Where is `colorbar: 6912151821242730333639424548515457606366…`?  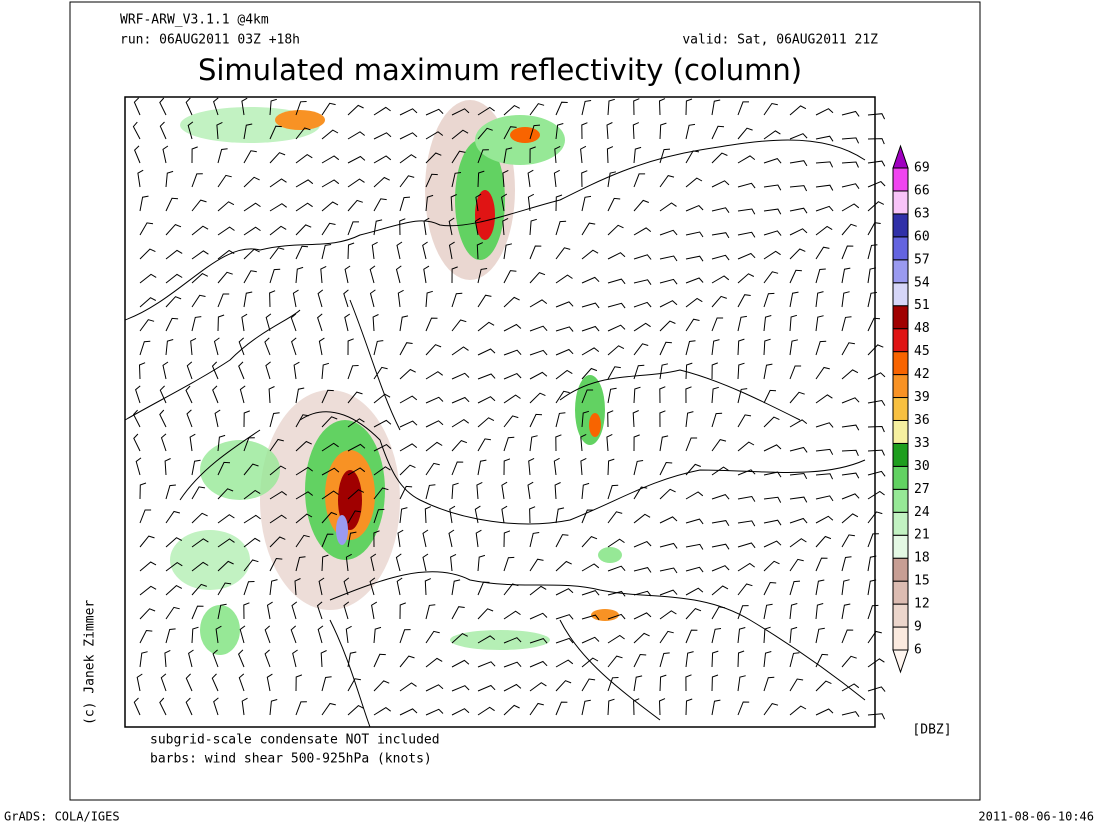 colorbar: 6912151821242730333639424548515457606366… is located at coordinates (911, 409).